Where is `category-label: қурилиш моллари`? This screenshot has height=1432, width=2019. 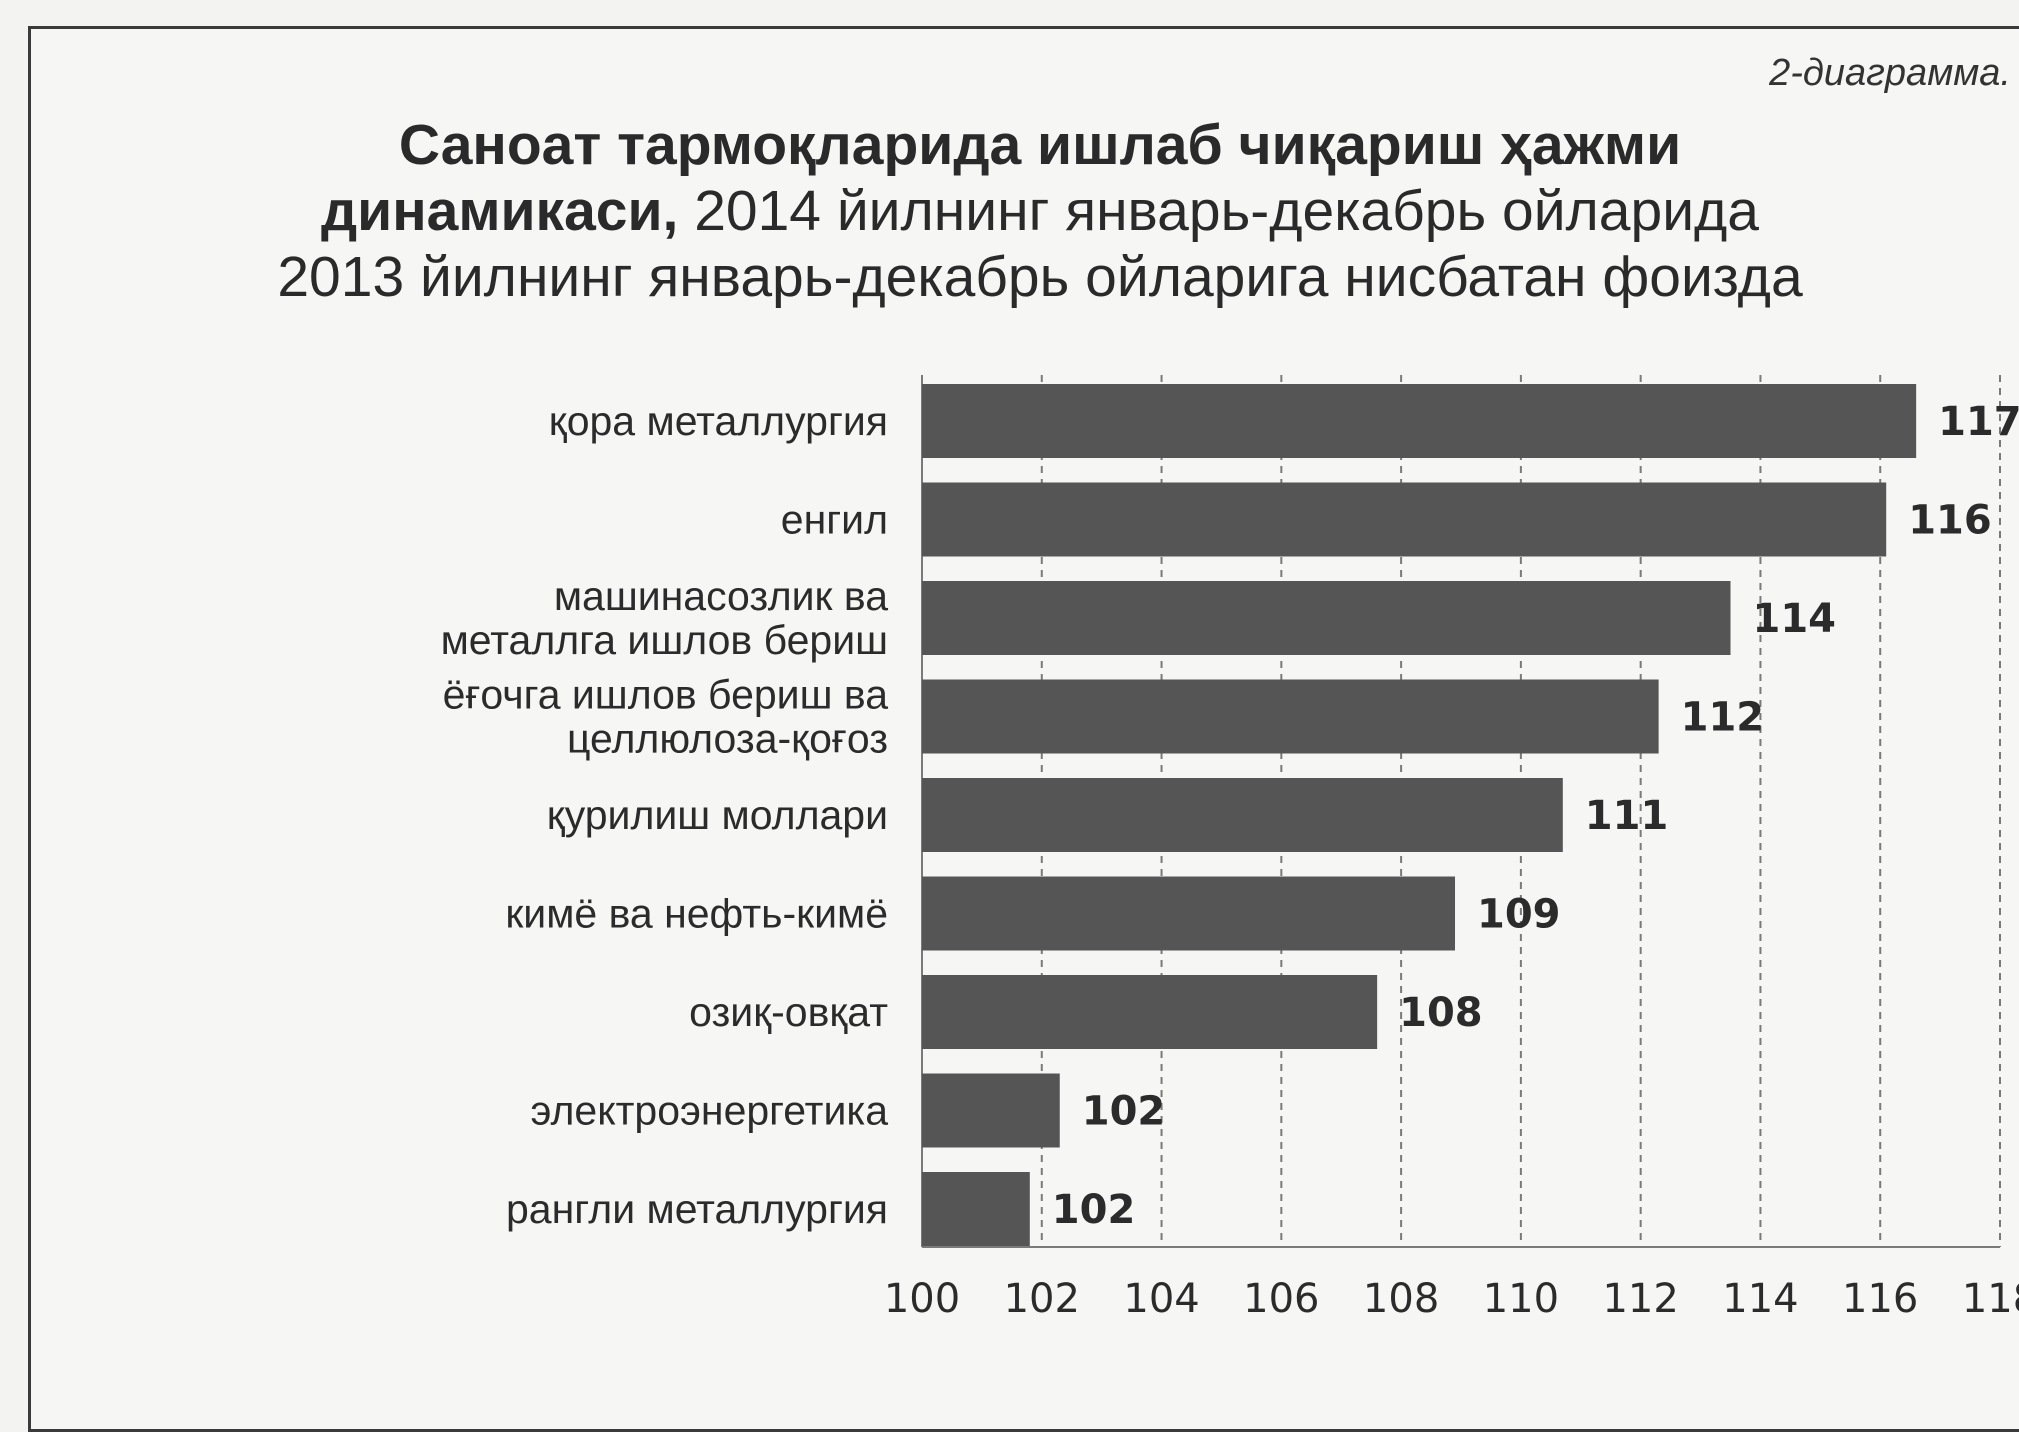 category-label: қурилиш моллари is located at coordinates (717, 815).